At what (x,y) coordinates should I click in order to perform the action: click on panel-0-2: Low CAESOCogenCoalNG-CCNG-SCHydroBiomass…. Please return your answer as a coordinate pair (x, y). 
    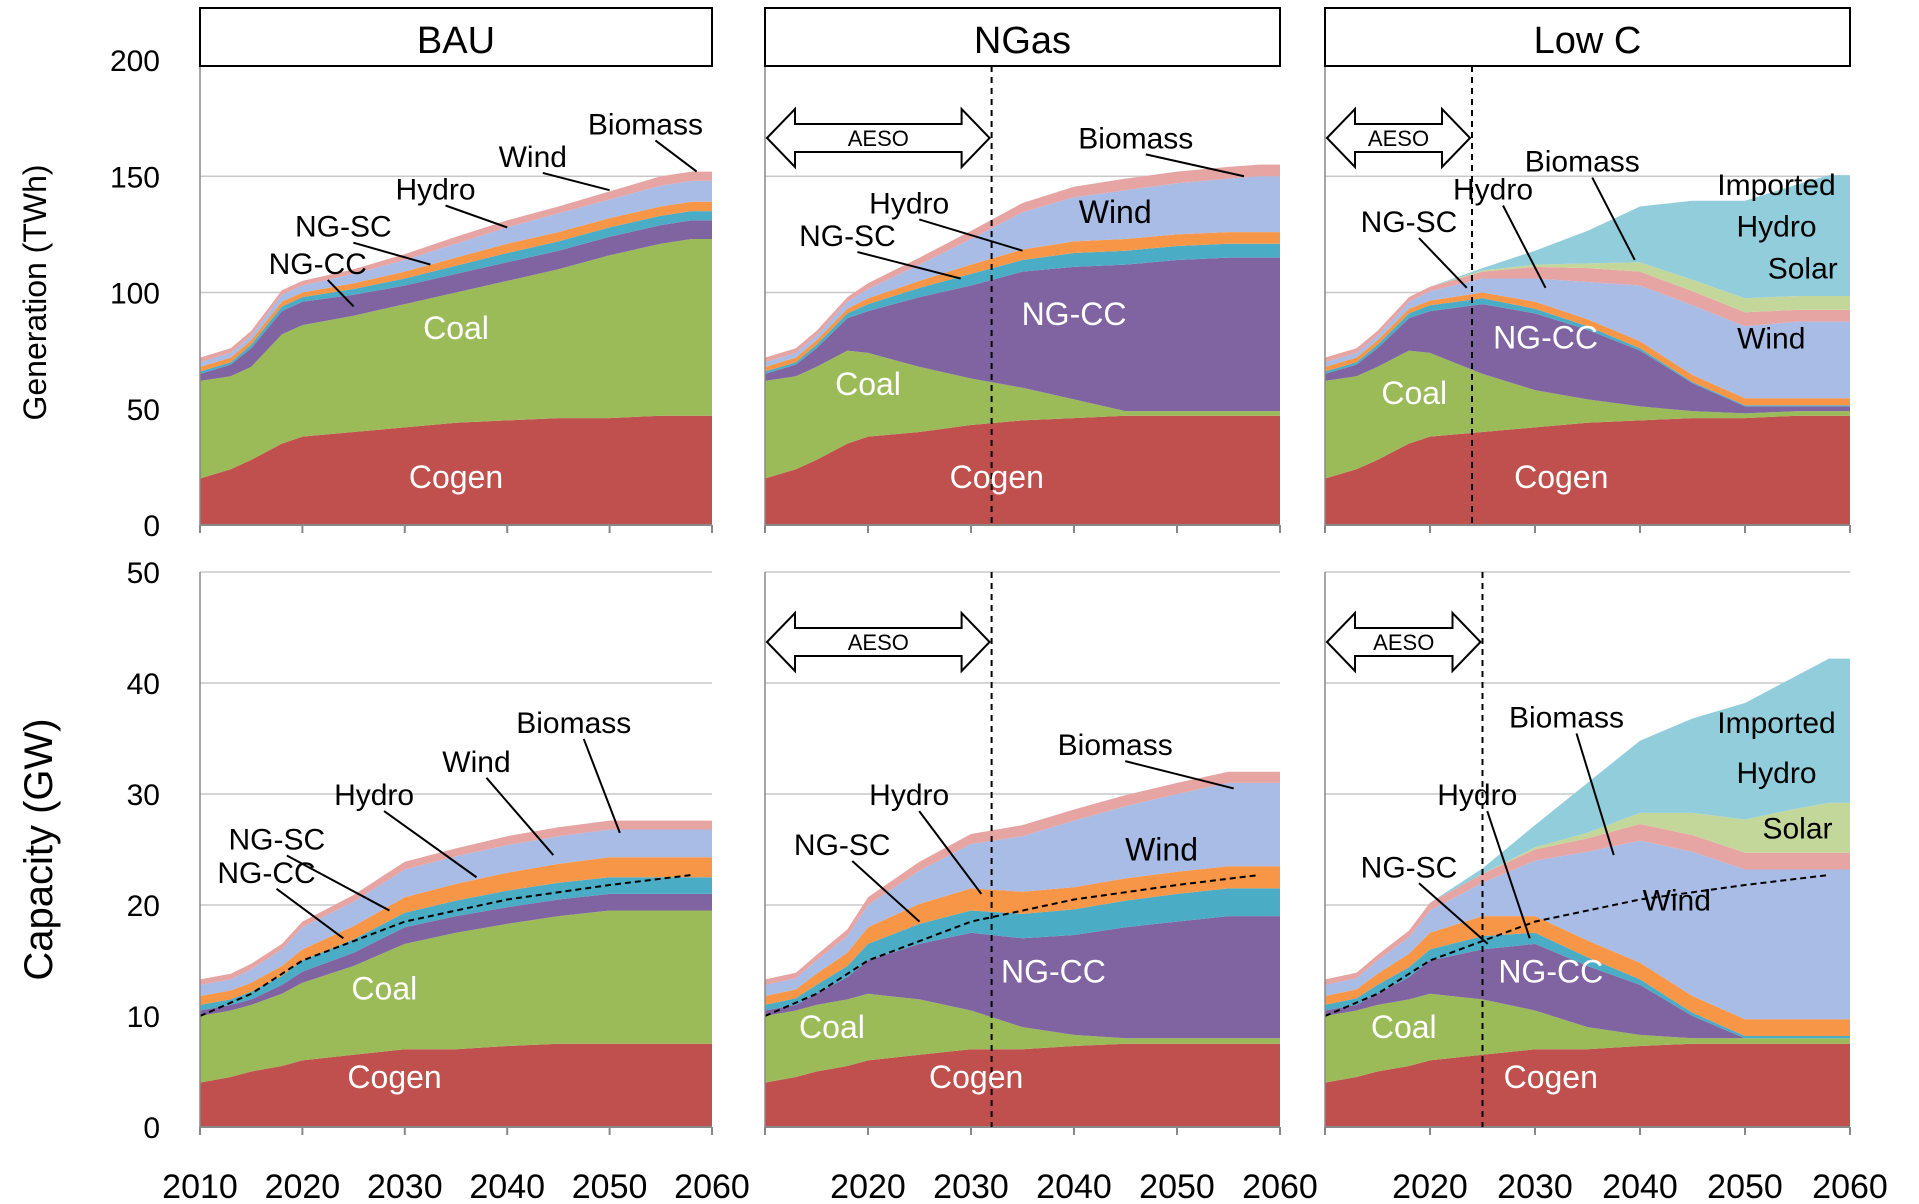
    Looking at the image, I should click on (1587, 270).